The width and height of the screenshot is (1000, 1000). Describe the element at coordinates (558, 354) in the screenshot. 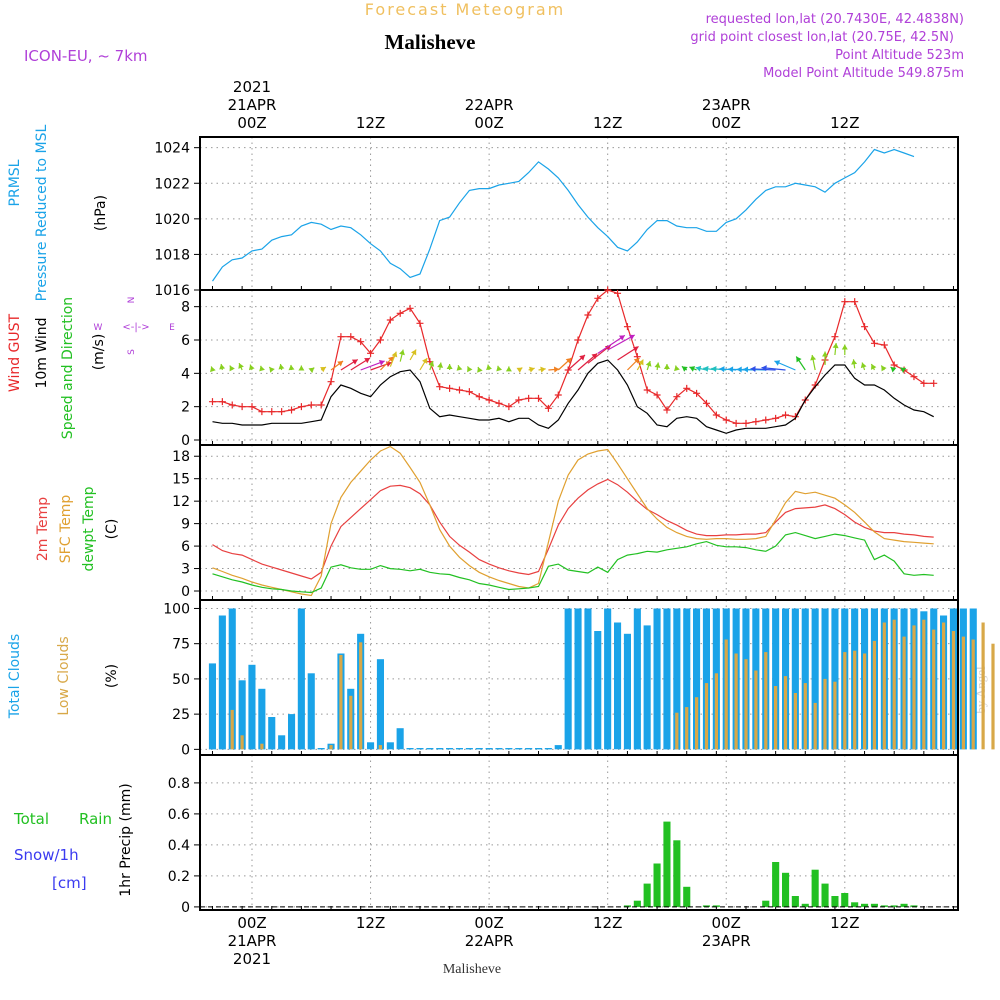

I see `wind-arrows` at that location.